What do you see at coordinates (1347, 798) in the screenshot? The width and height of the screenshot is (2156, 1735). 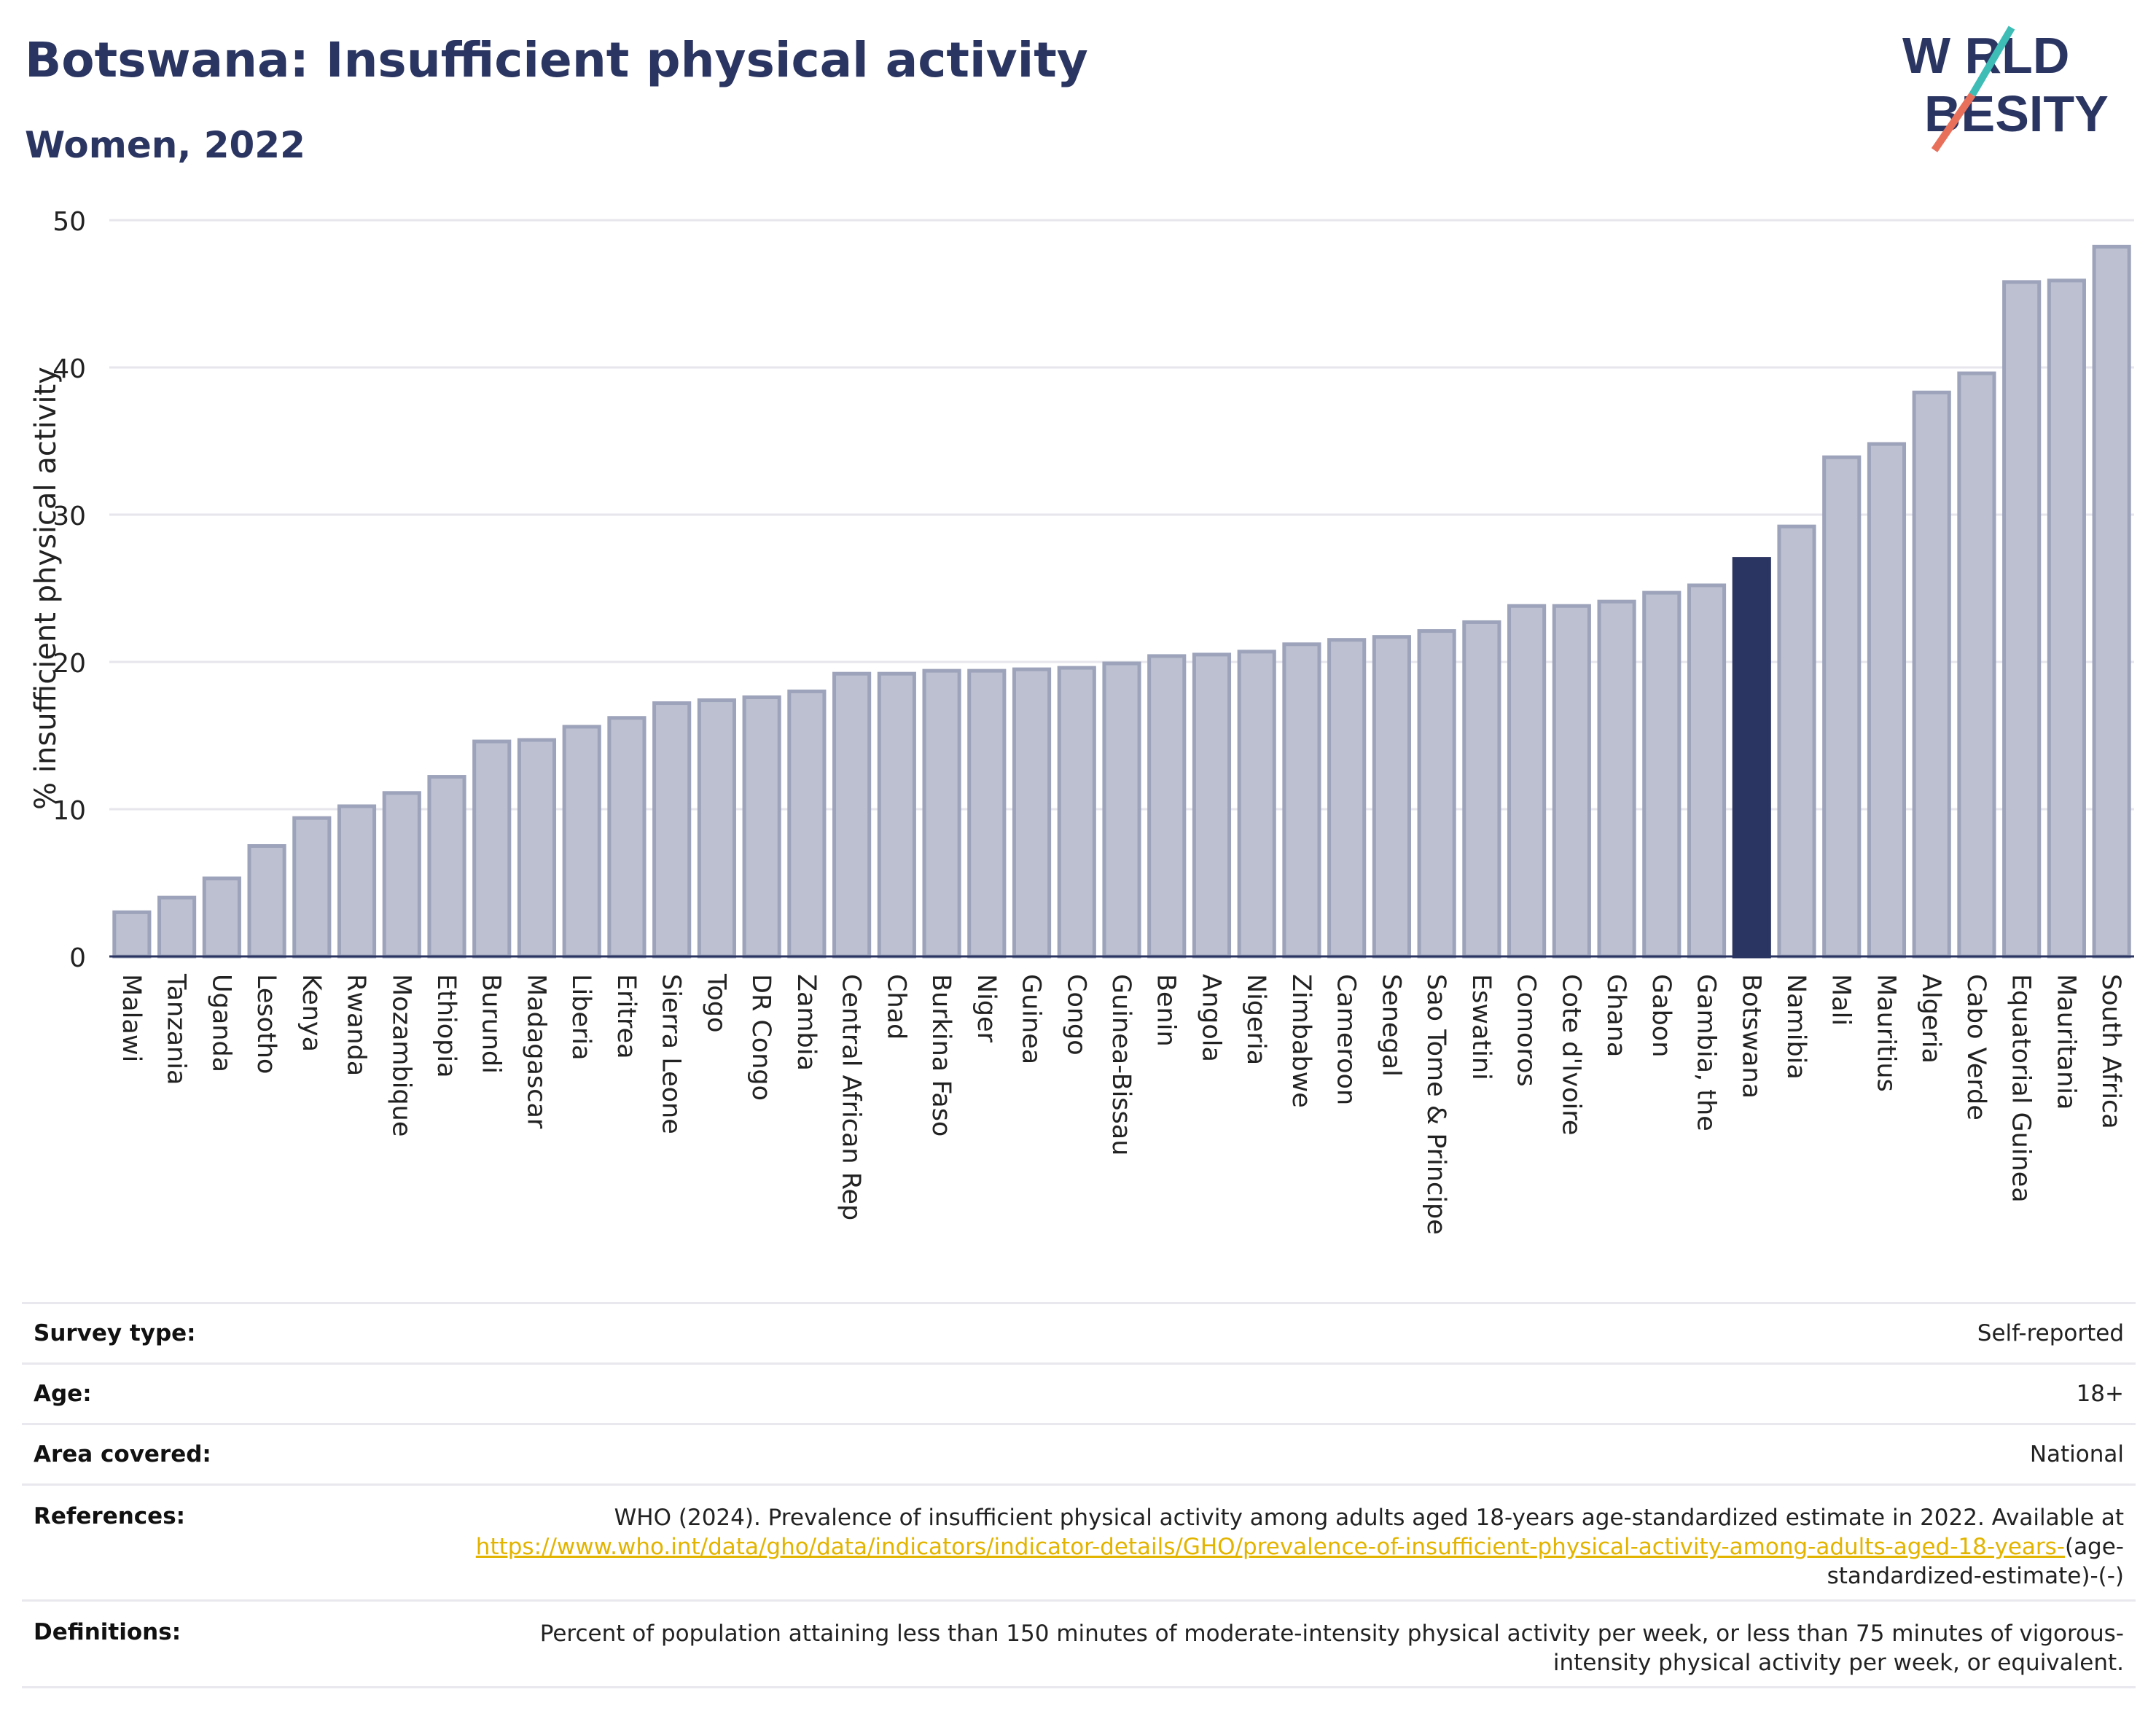 I see `bar-cameroon` at bounding box center [1347, 798].